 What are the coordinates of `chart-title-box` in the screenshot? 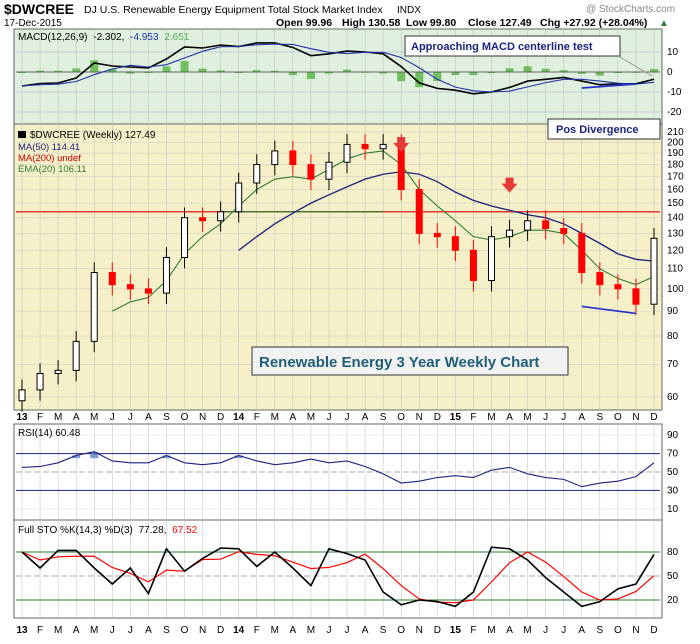 It's located at (410, 361).